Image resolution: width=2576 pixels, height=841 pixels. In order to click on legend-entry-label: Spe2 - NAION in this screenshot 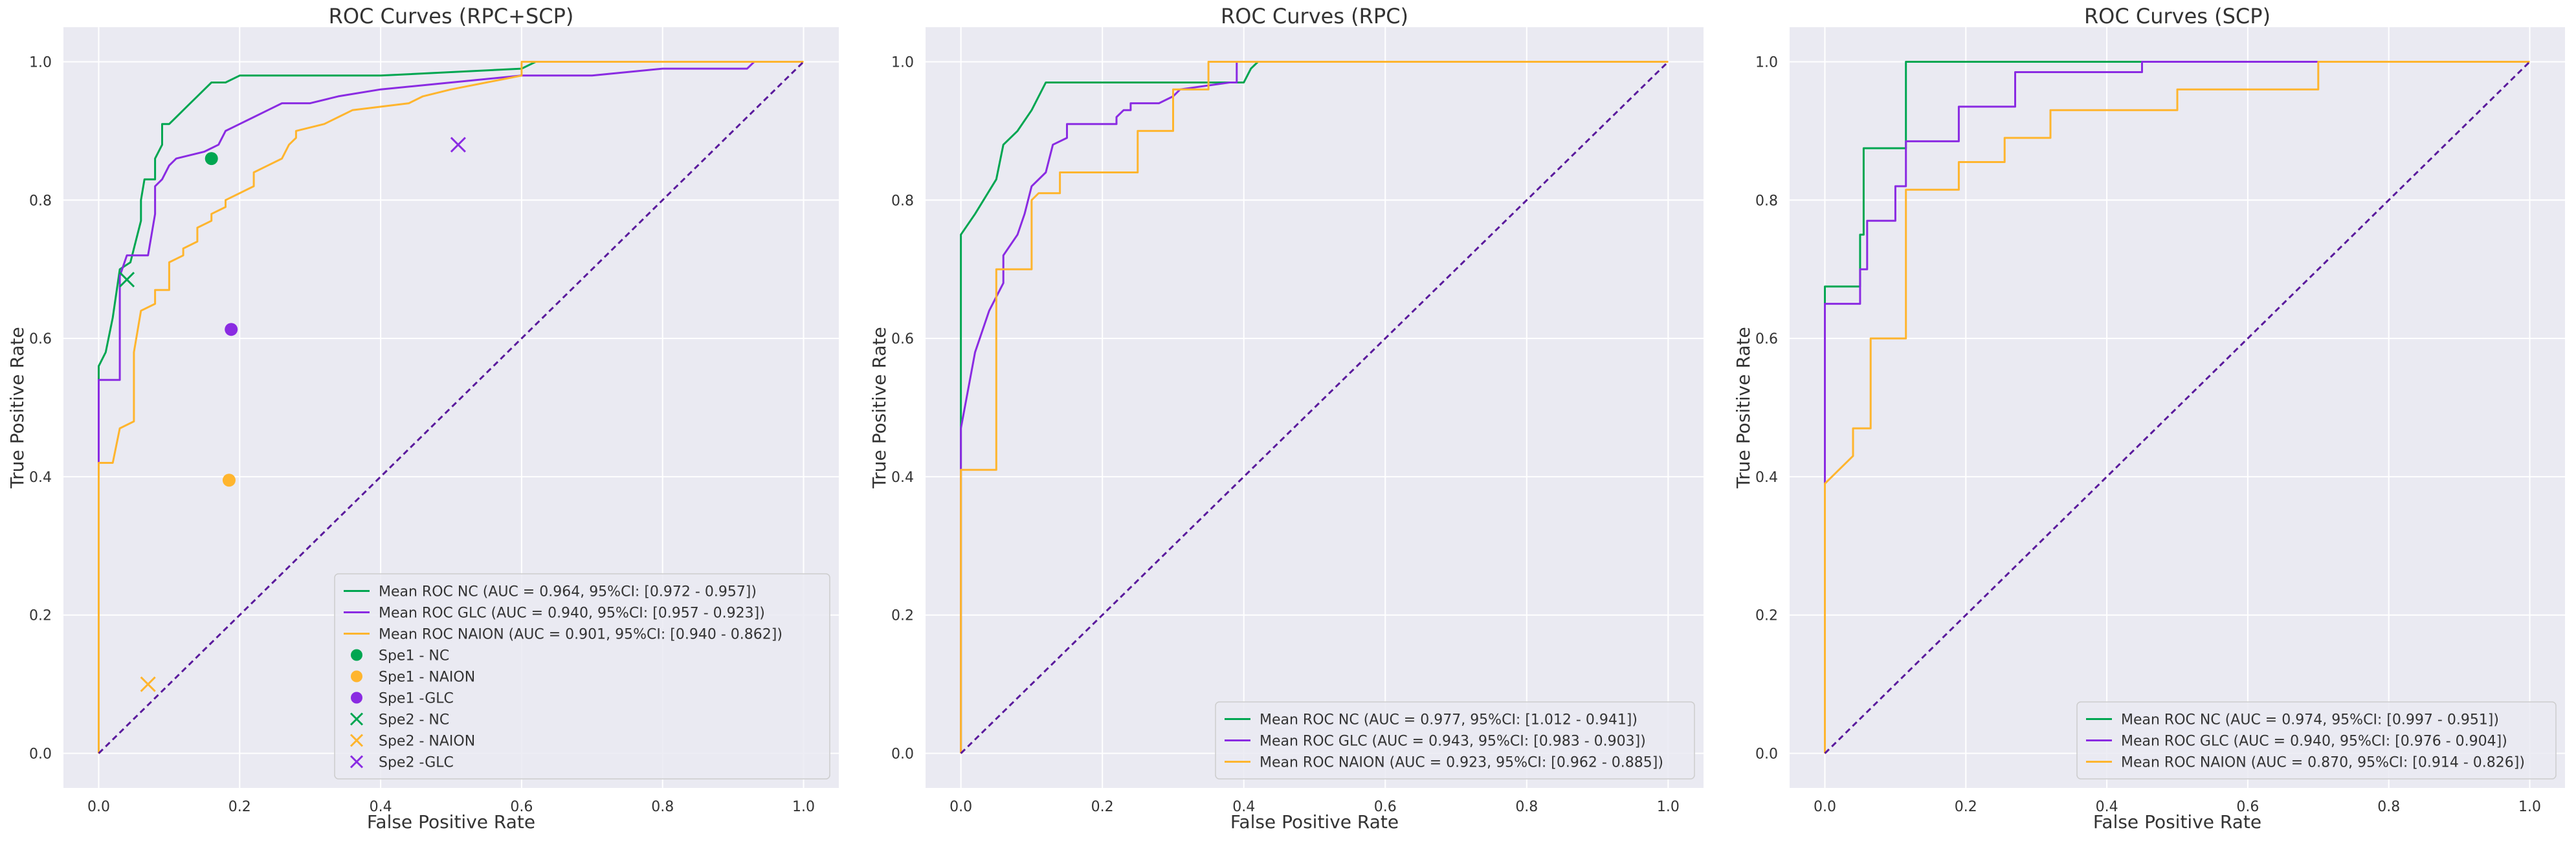, I will do `click(427, 742)`.